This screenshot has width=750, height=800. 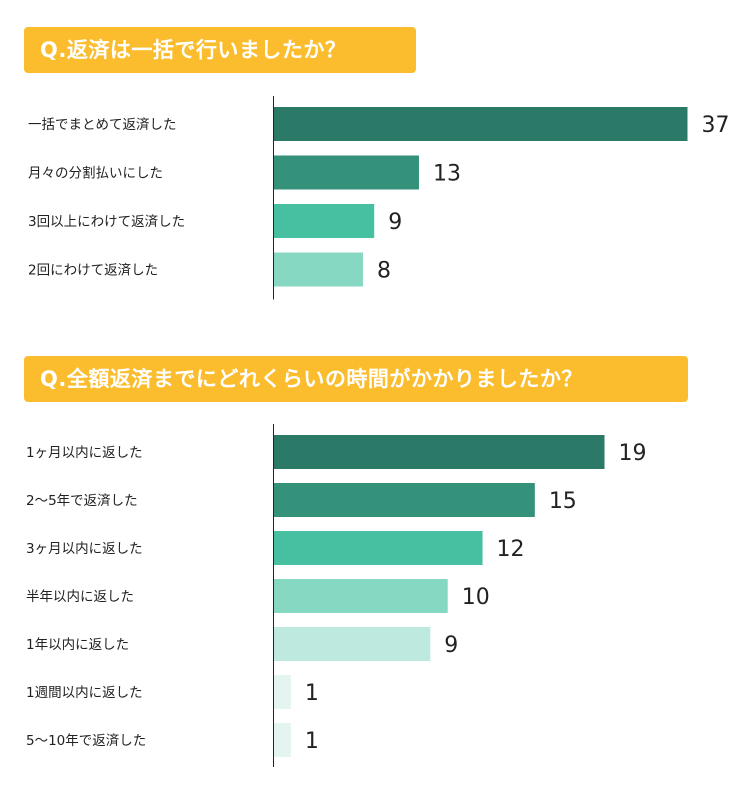 I want to click on category-label: 1週間以内に返した, so click(x=84, y=693).